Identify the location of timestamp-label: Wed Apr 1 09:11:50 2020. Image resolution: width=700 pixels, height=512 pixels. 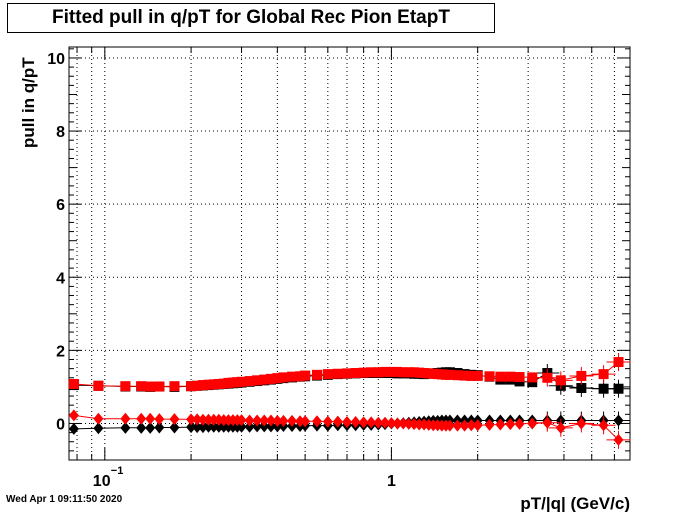
(64, 499).